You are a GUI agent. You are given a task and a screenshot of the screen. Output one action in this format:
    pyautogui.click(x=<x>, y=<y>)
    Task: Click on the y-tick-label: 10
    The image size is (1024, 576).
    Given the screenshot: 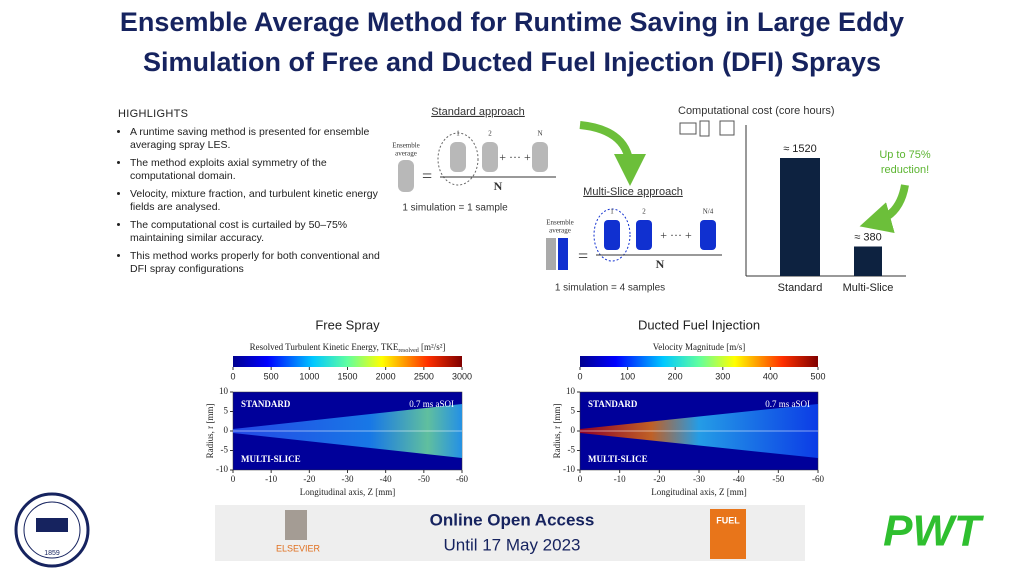 What is the action you would take?
    pyautogui.click(x=224, y=391)
    